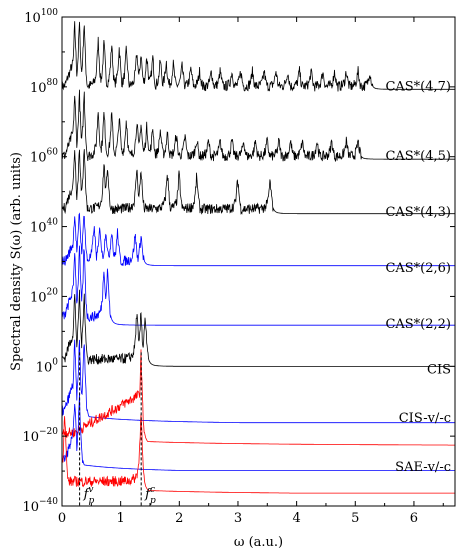  What do you see at coordinates (47, 366) in the screenshot?
I see `y-tick-label-2: 100` at bounding box center [47, 366].